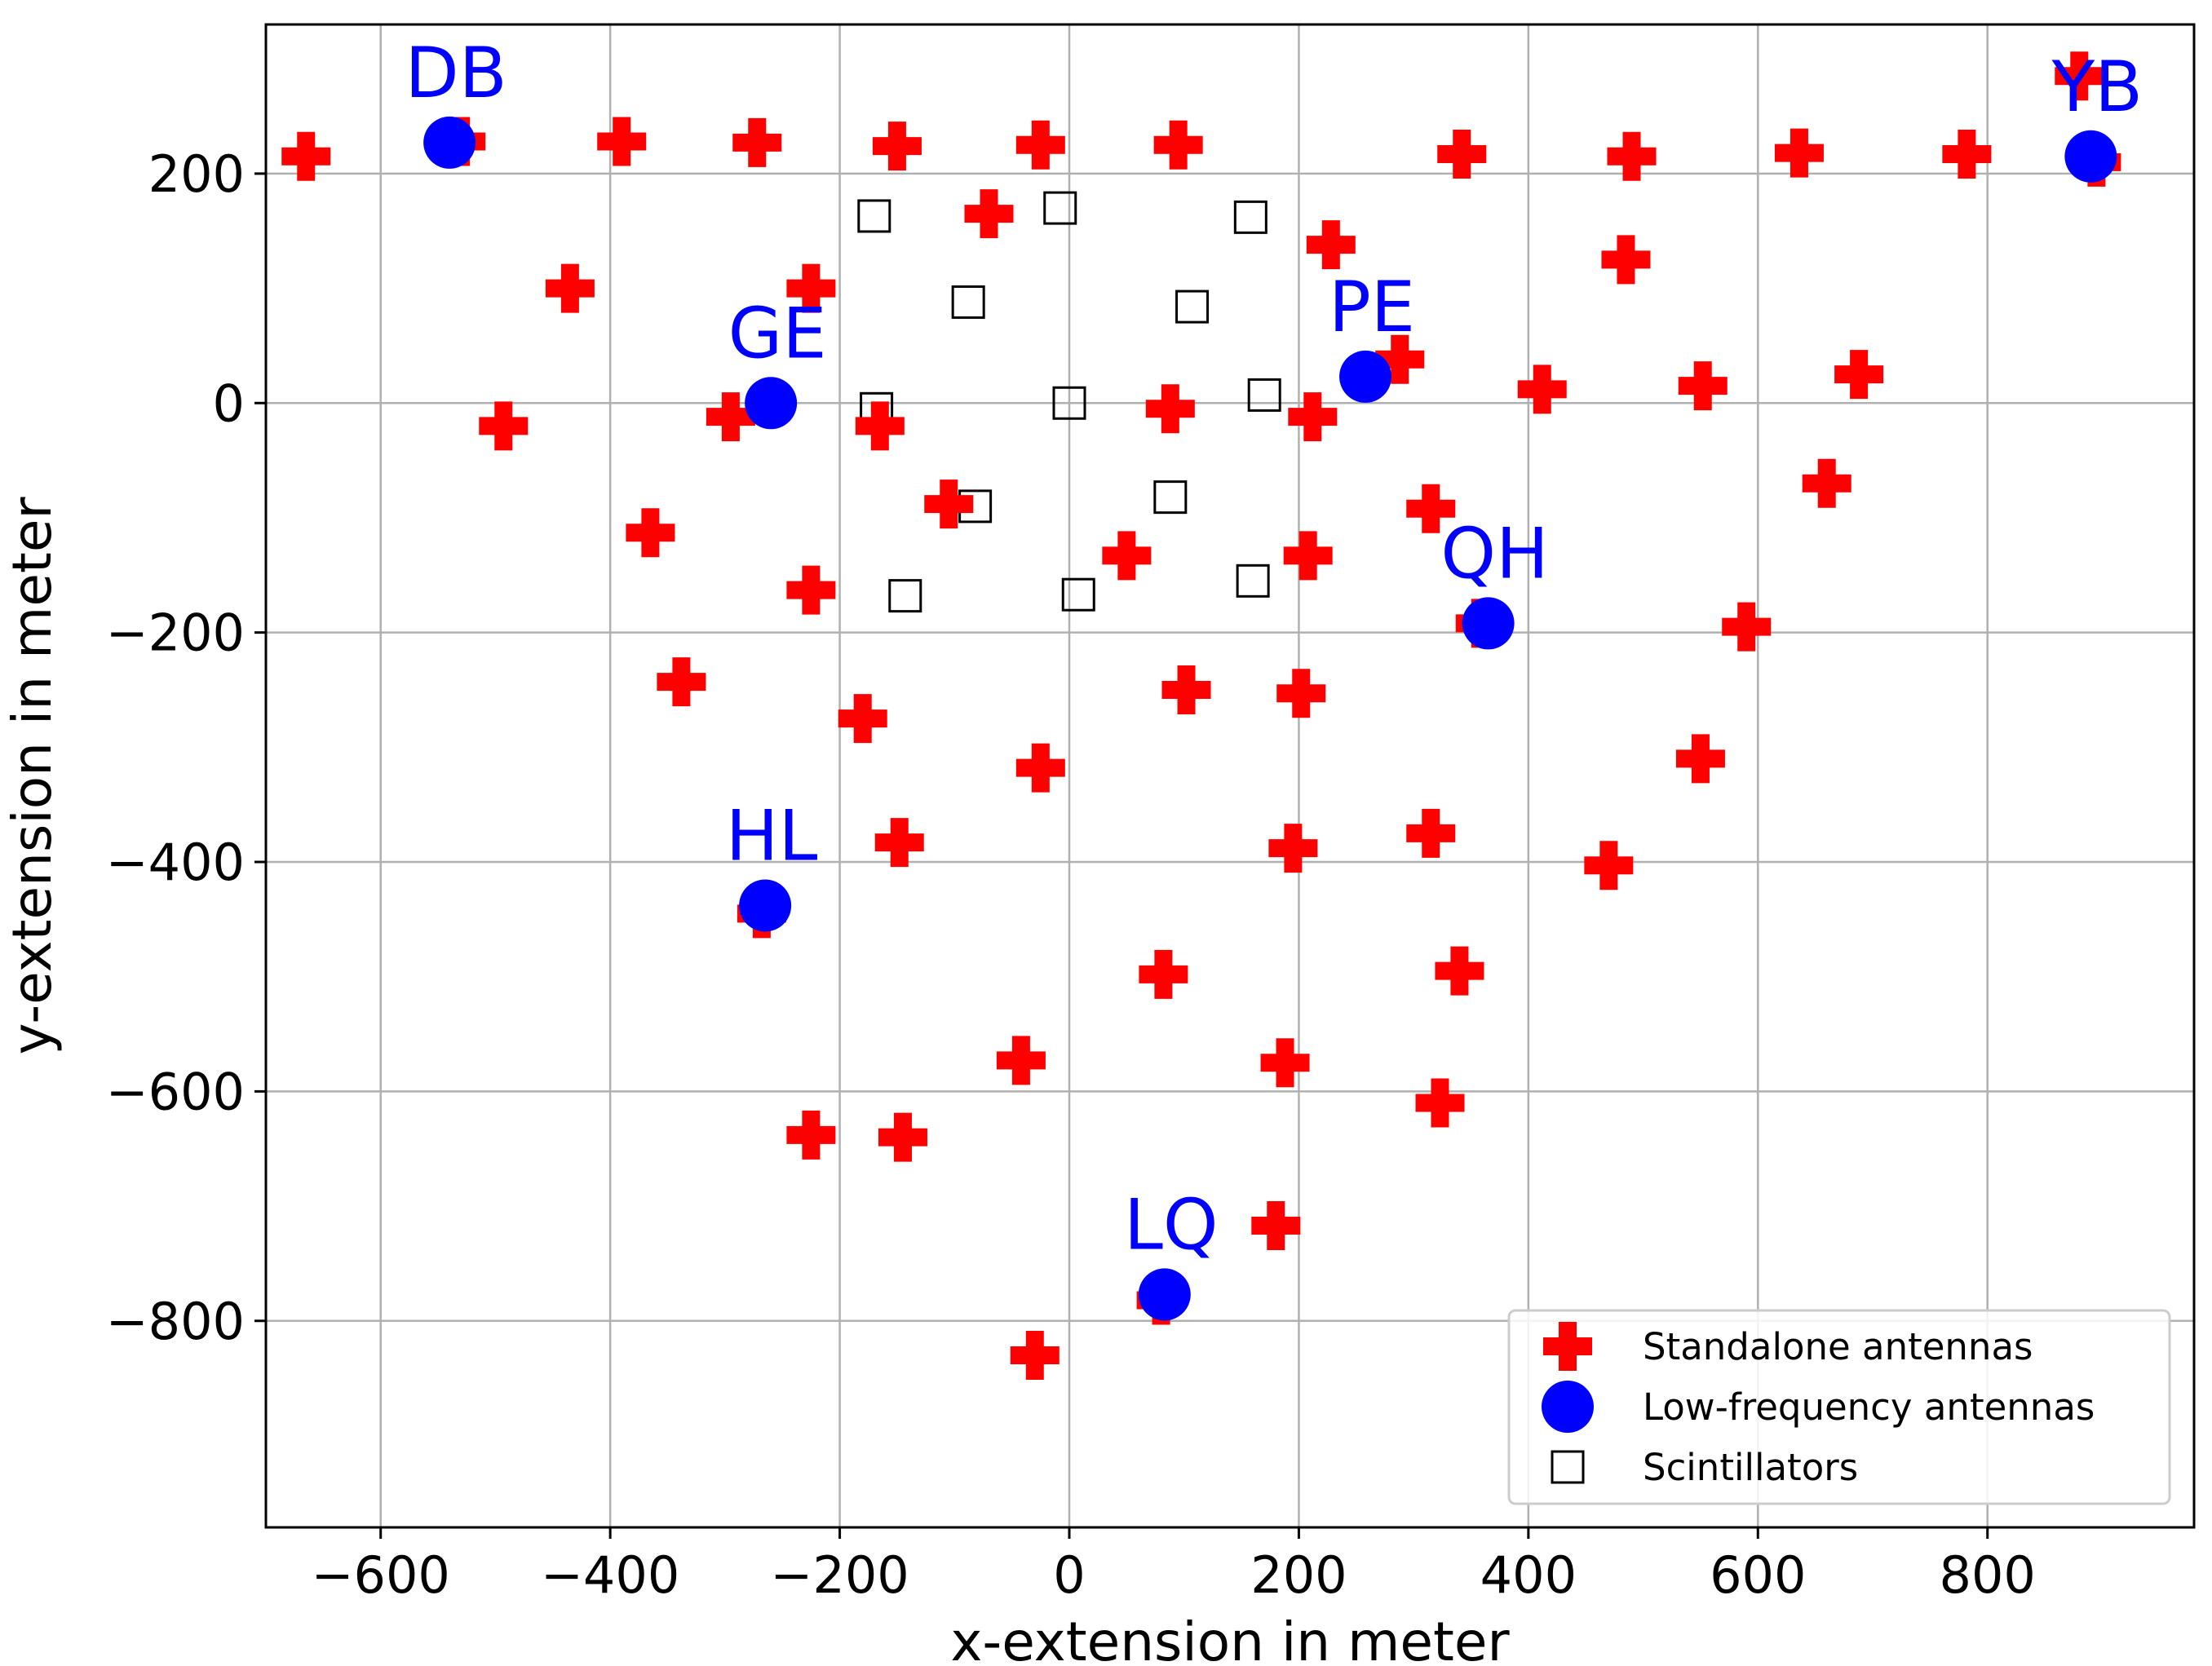 The height and width of the screenshot is (1666, 2212). I want to click on y-axis-label: y-extension in meter, so click(32, 776).